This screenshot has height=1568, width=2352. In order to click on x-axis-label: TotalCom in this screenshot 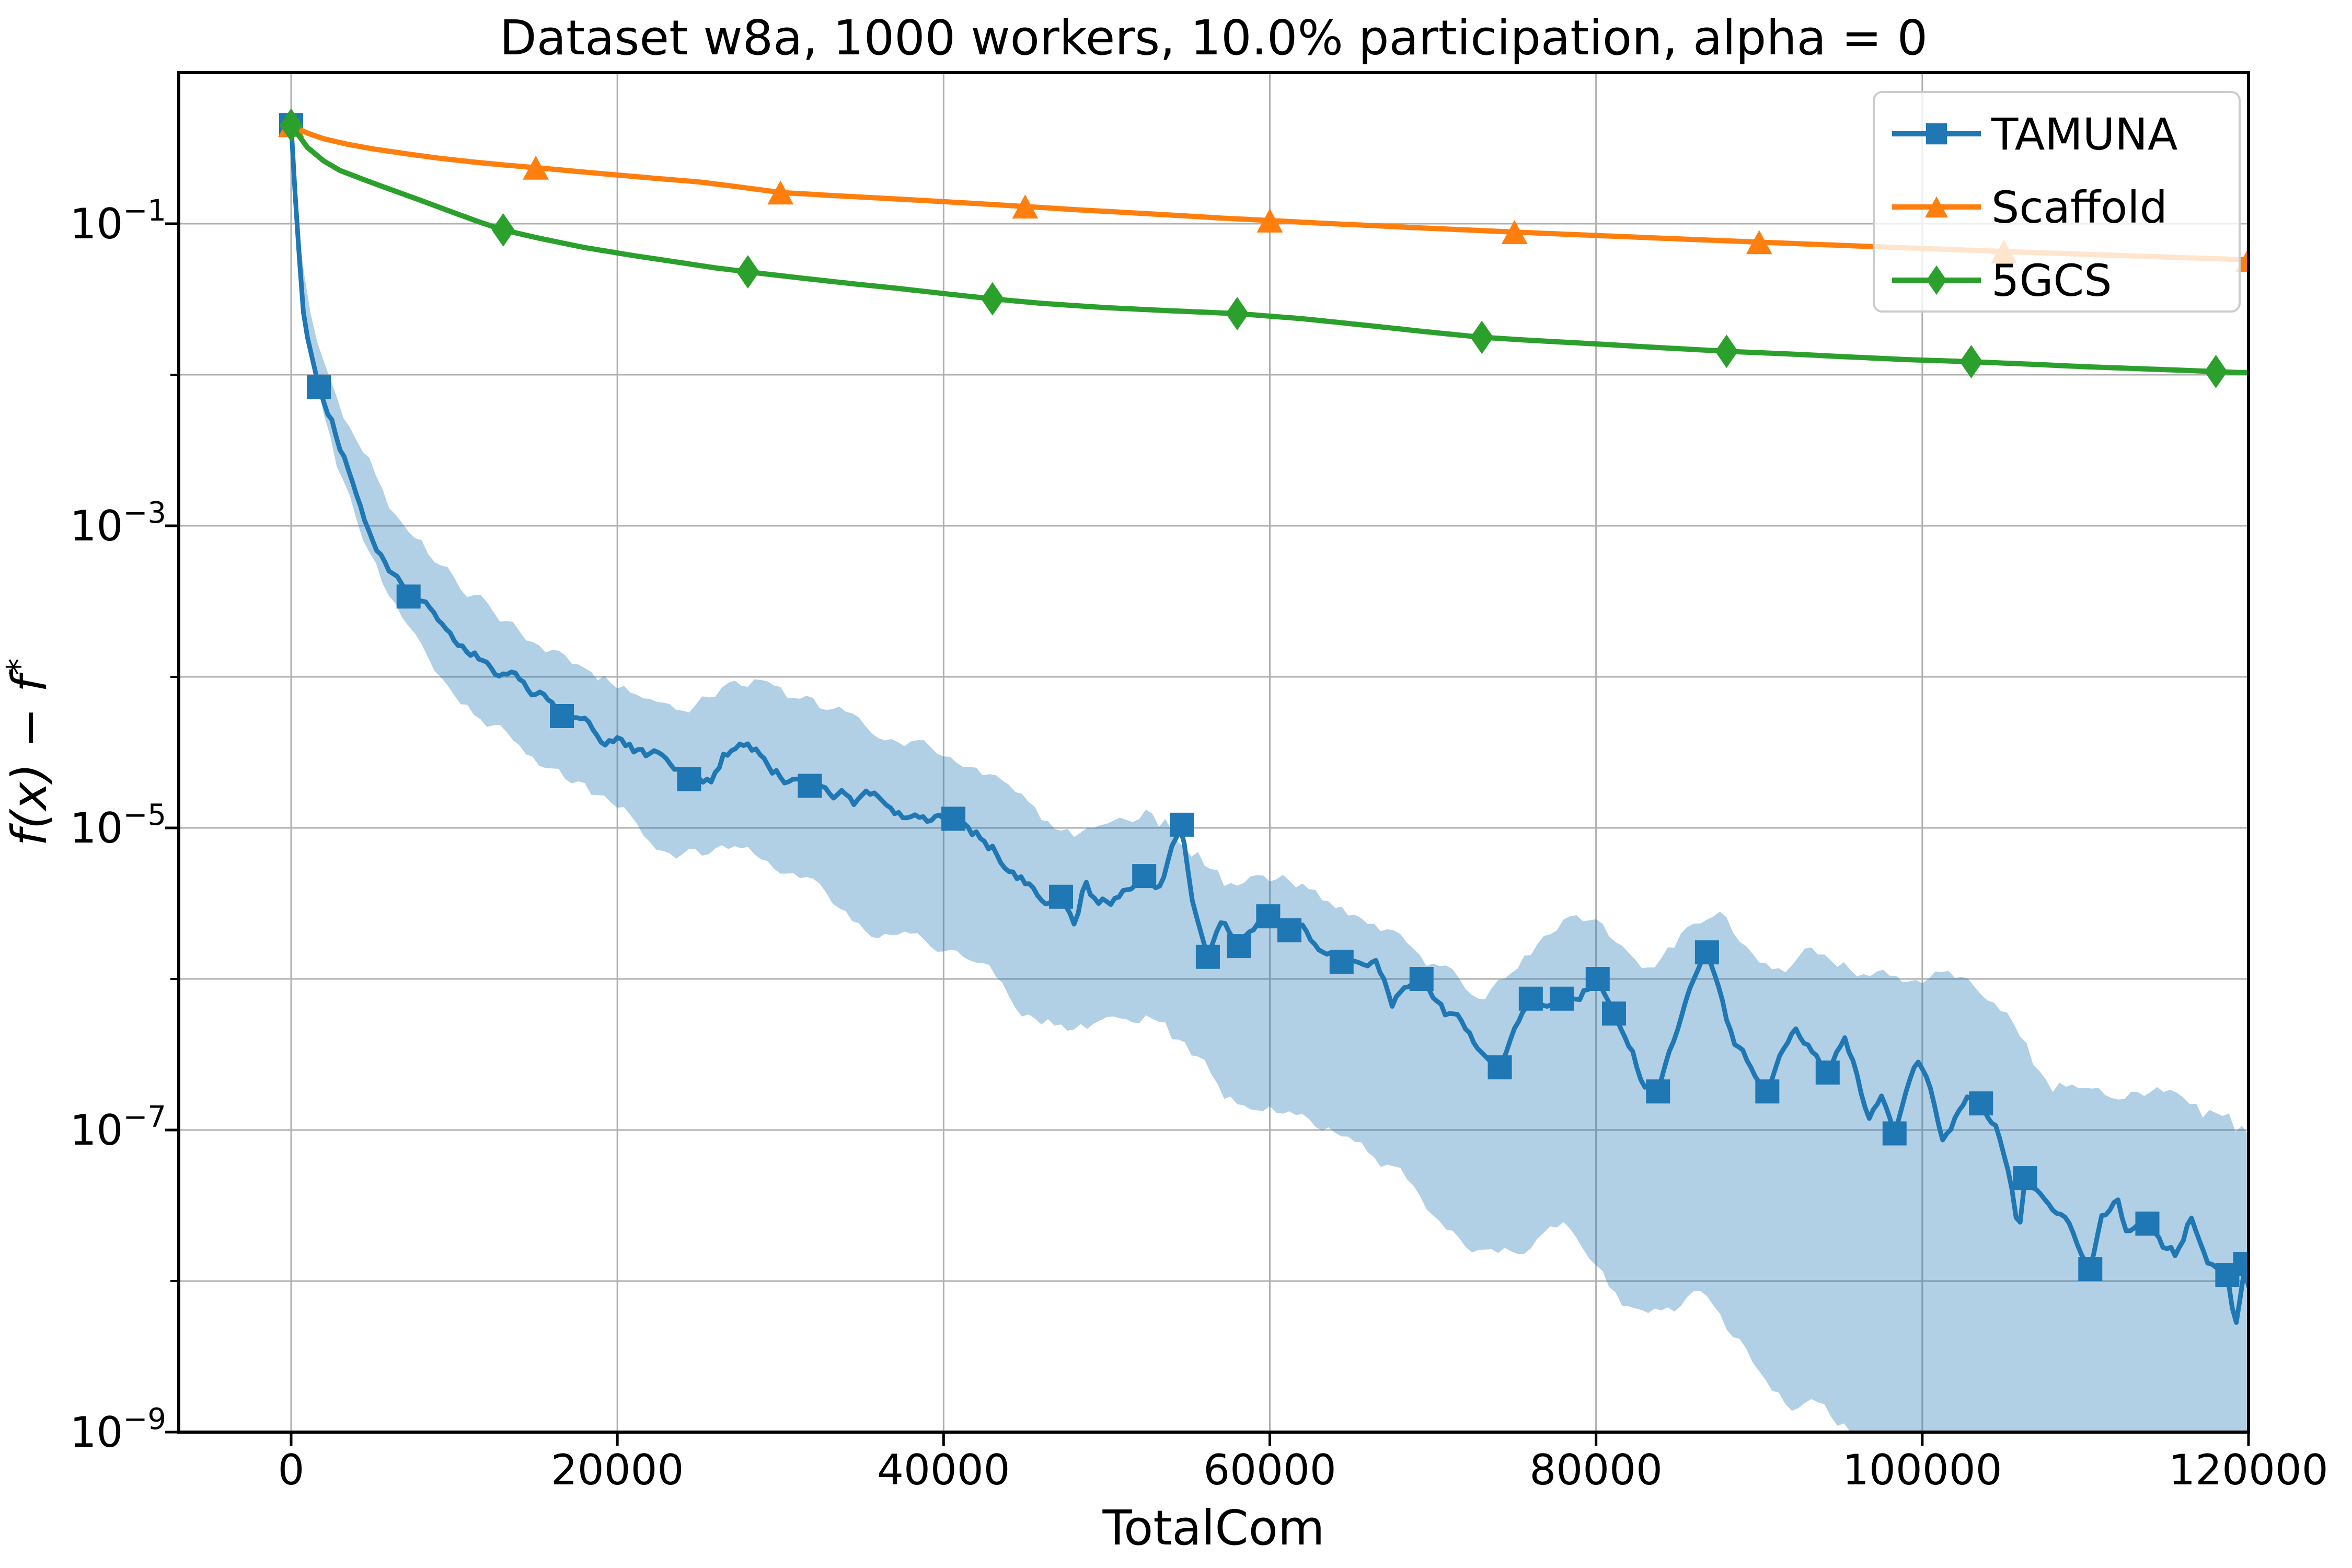, I will do `click(1213, 1528)`.